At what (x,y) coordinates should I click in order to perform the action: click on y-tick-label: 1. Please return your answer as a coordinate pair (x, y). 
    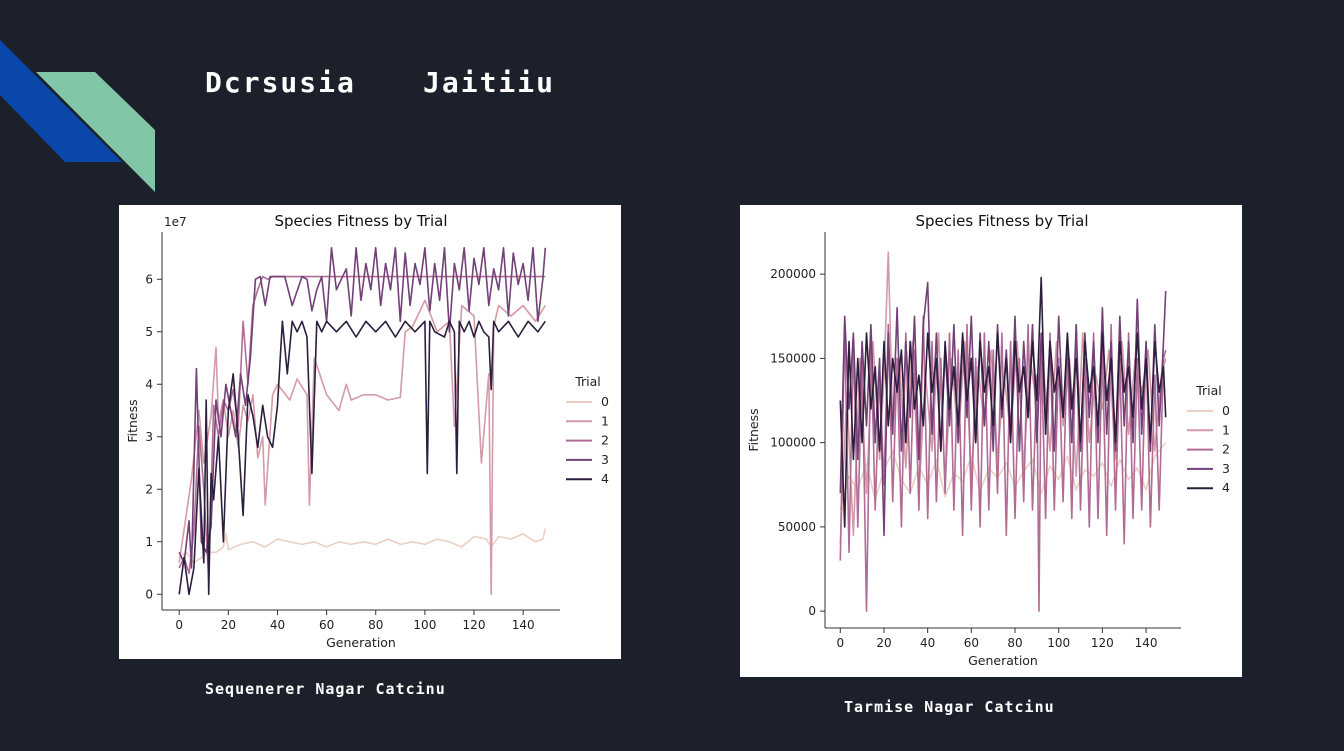
    Looking at the image, I should click on (149, 542).